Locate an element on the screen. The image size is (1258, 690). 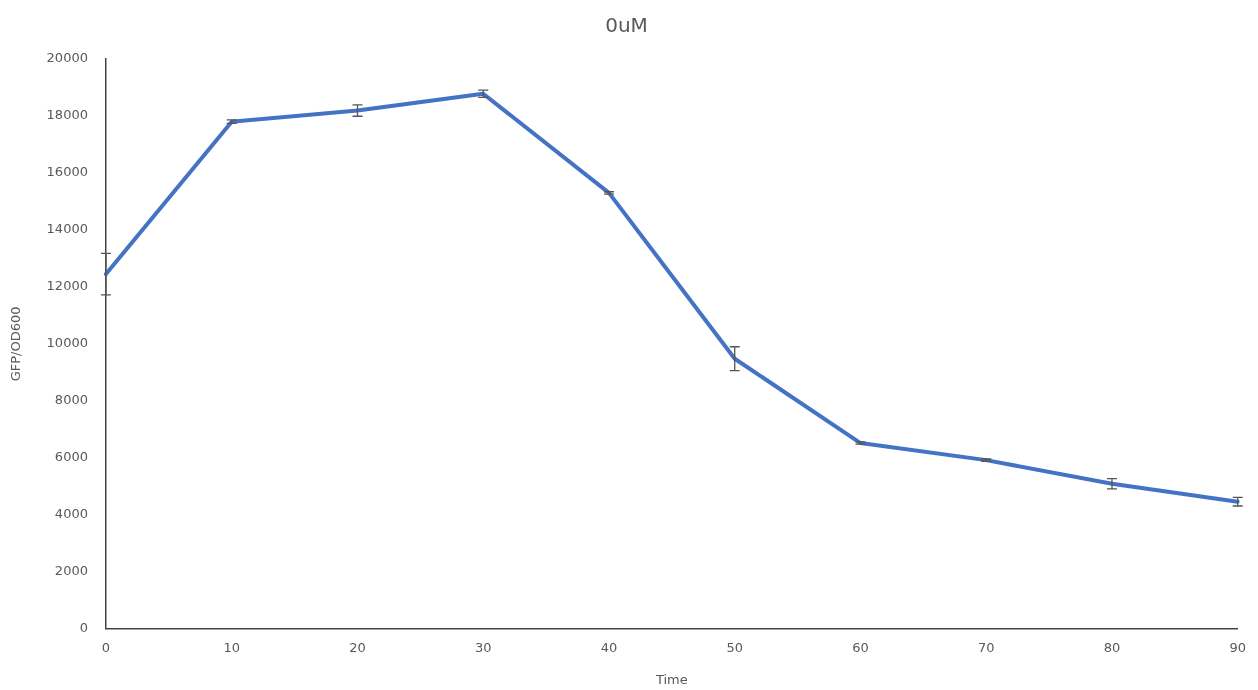
x-tick-label: 50 is located at coordinates (734, 647).